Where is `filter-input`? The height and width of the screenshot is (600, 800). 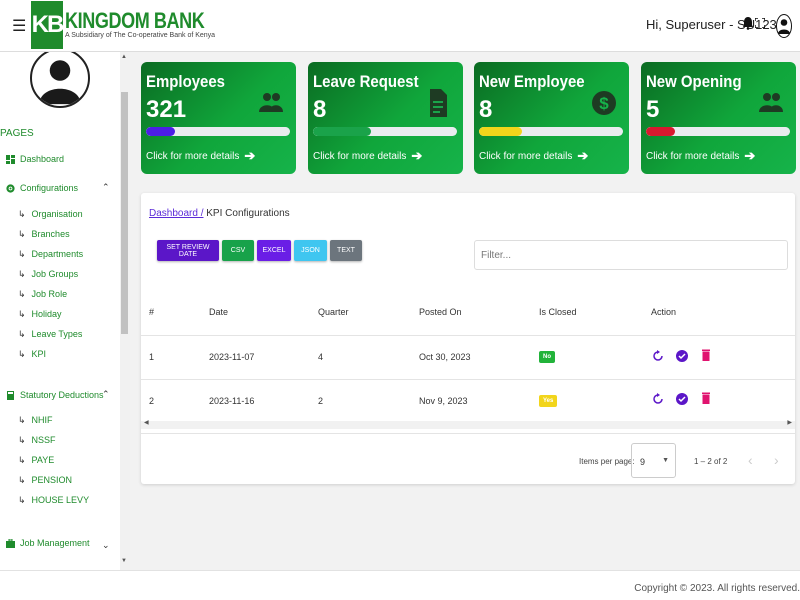
filter-input is located at coordinates (631, 255).